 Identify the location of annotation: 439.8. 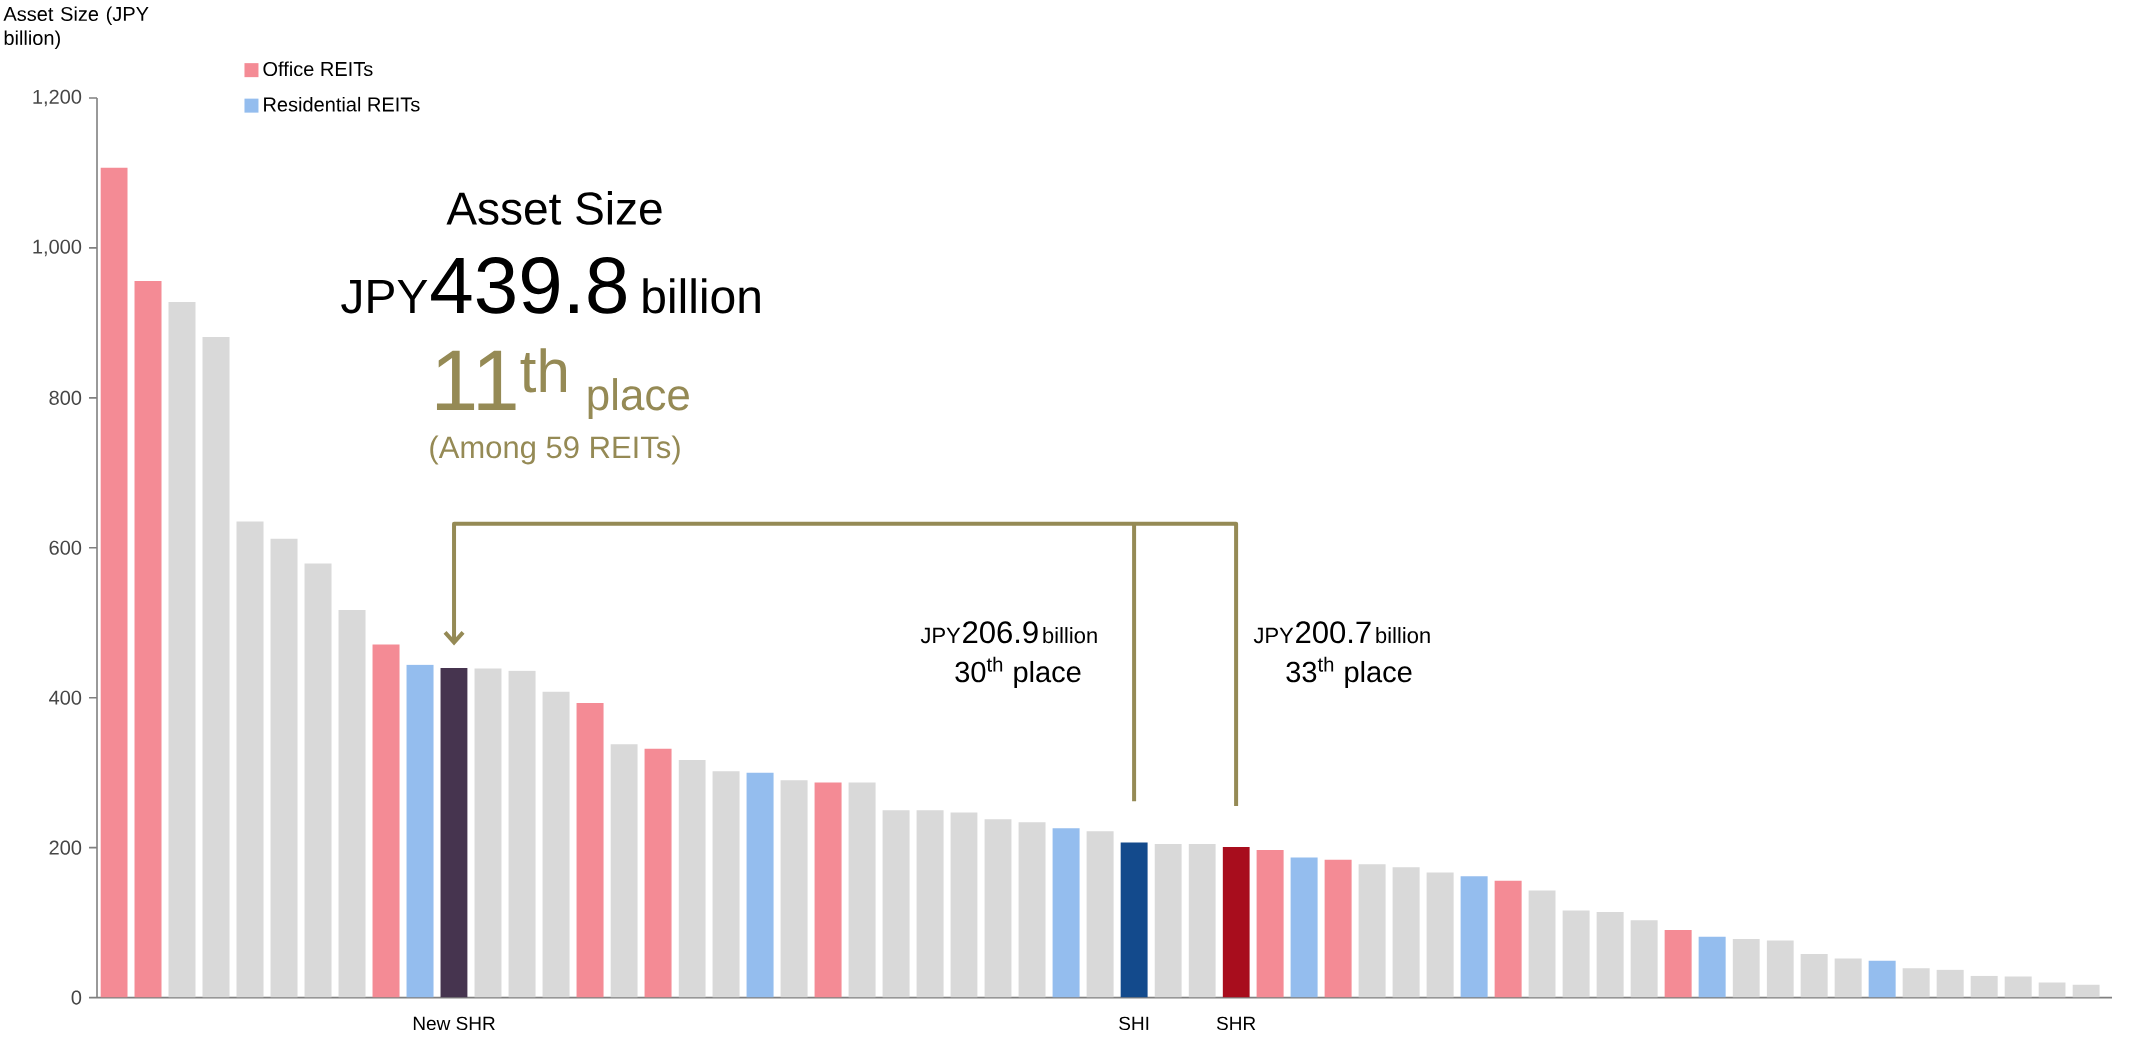
(528, 285).